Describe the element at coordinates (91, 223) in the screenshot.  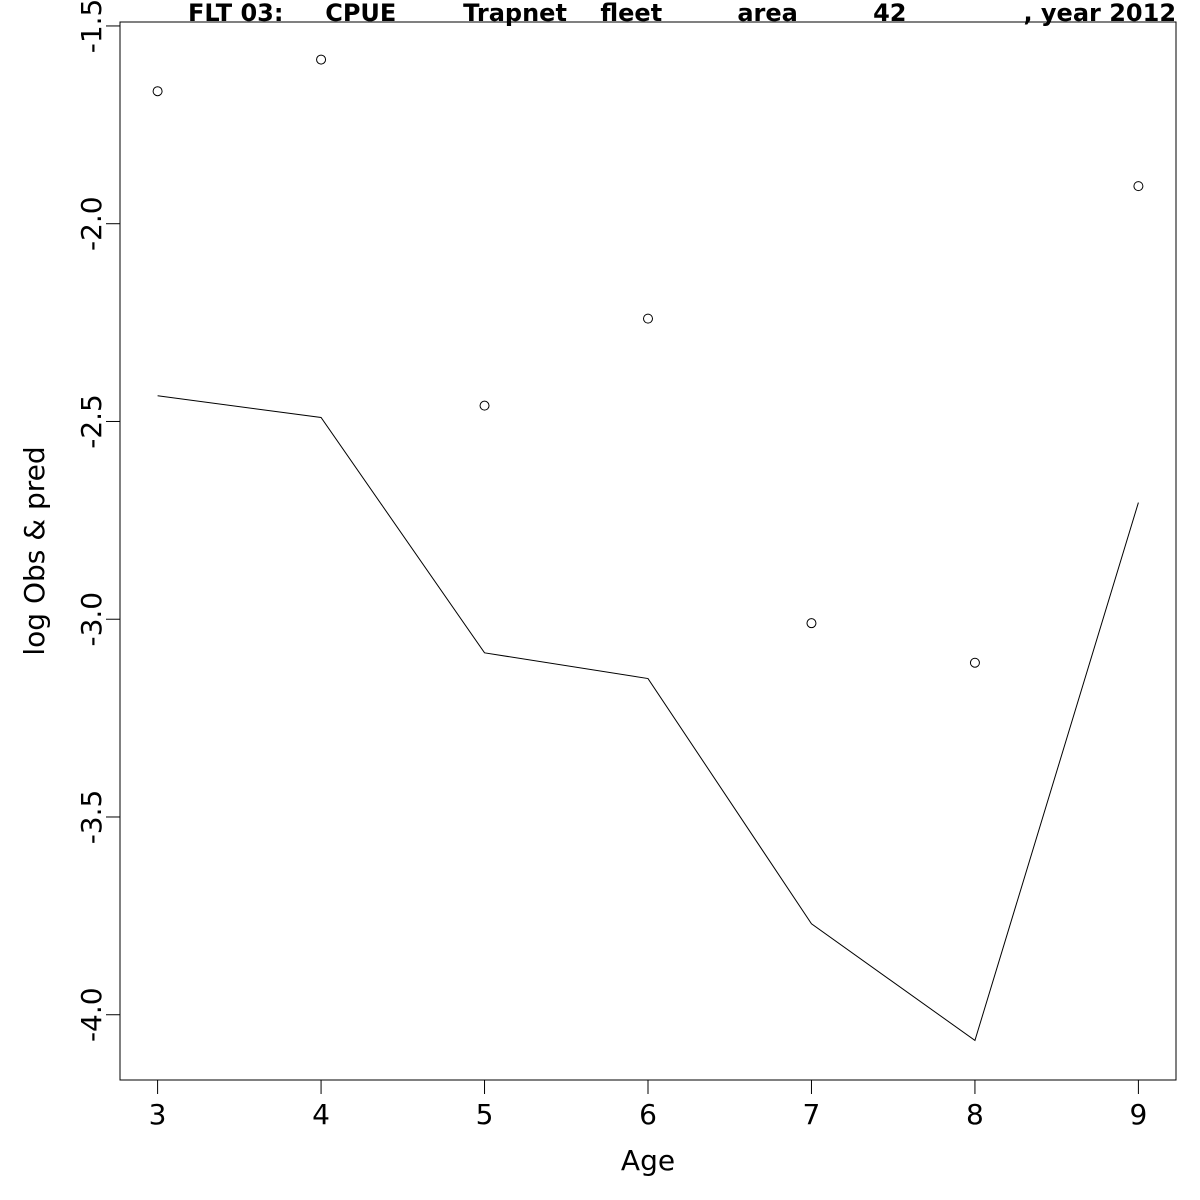
I see `y-tick-label: -2.0` at that location.